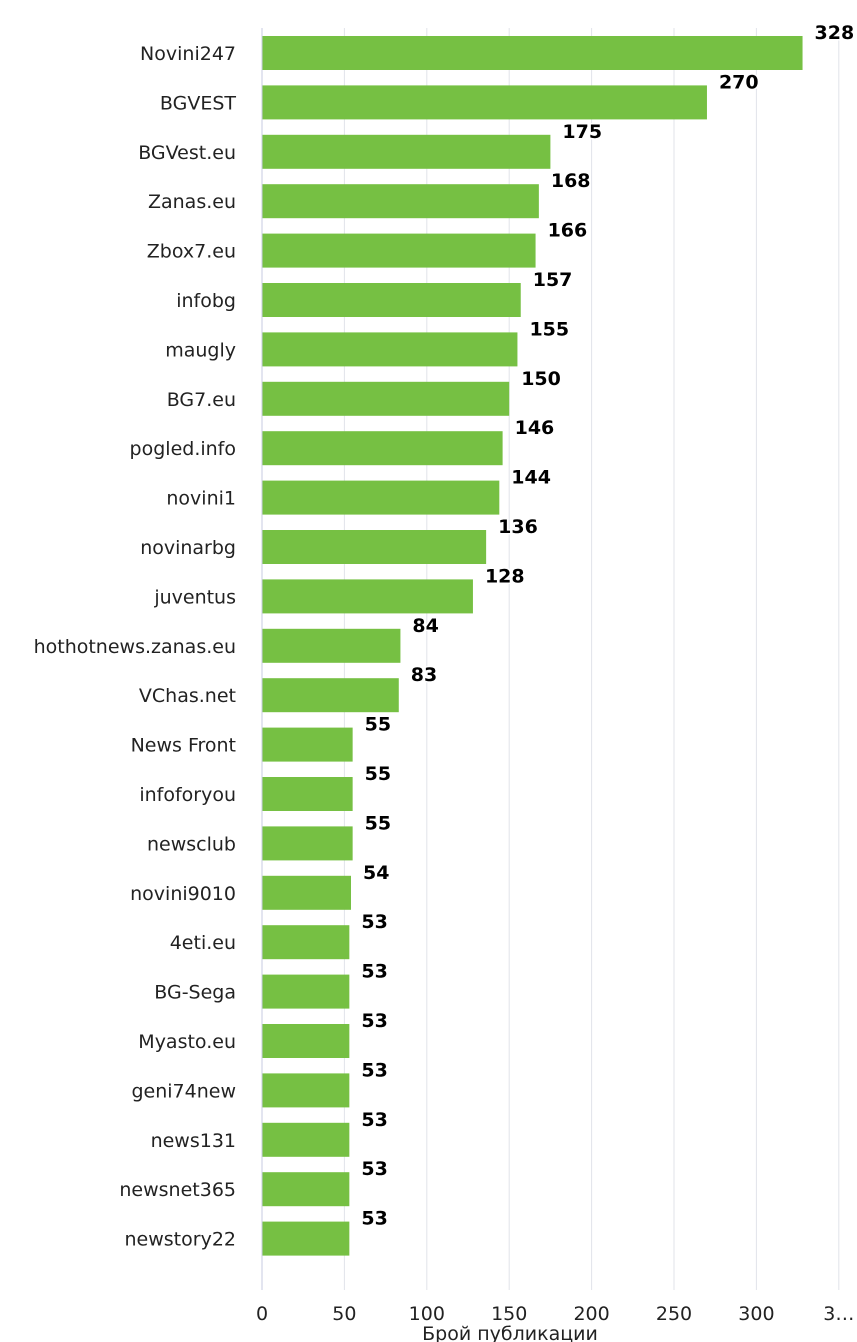  What do you see at coordinates (531, 478) in the screenshot?
I see `data-label: 144` at bounding box center [531, 478].